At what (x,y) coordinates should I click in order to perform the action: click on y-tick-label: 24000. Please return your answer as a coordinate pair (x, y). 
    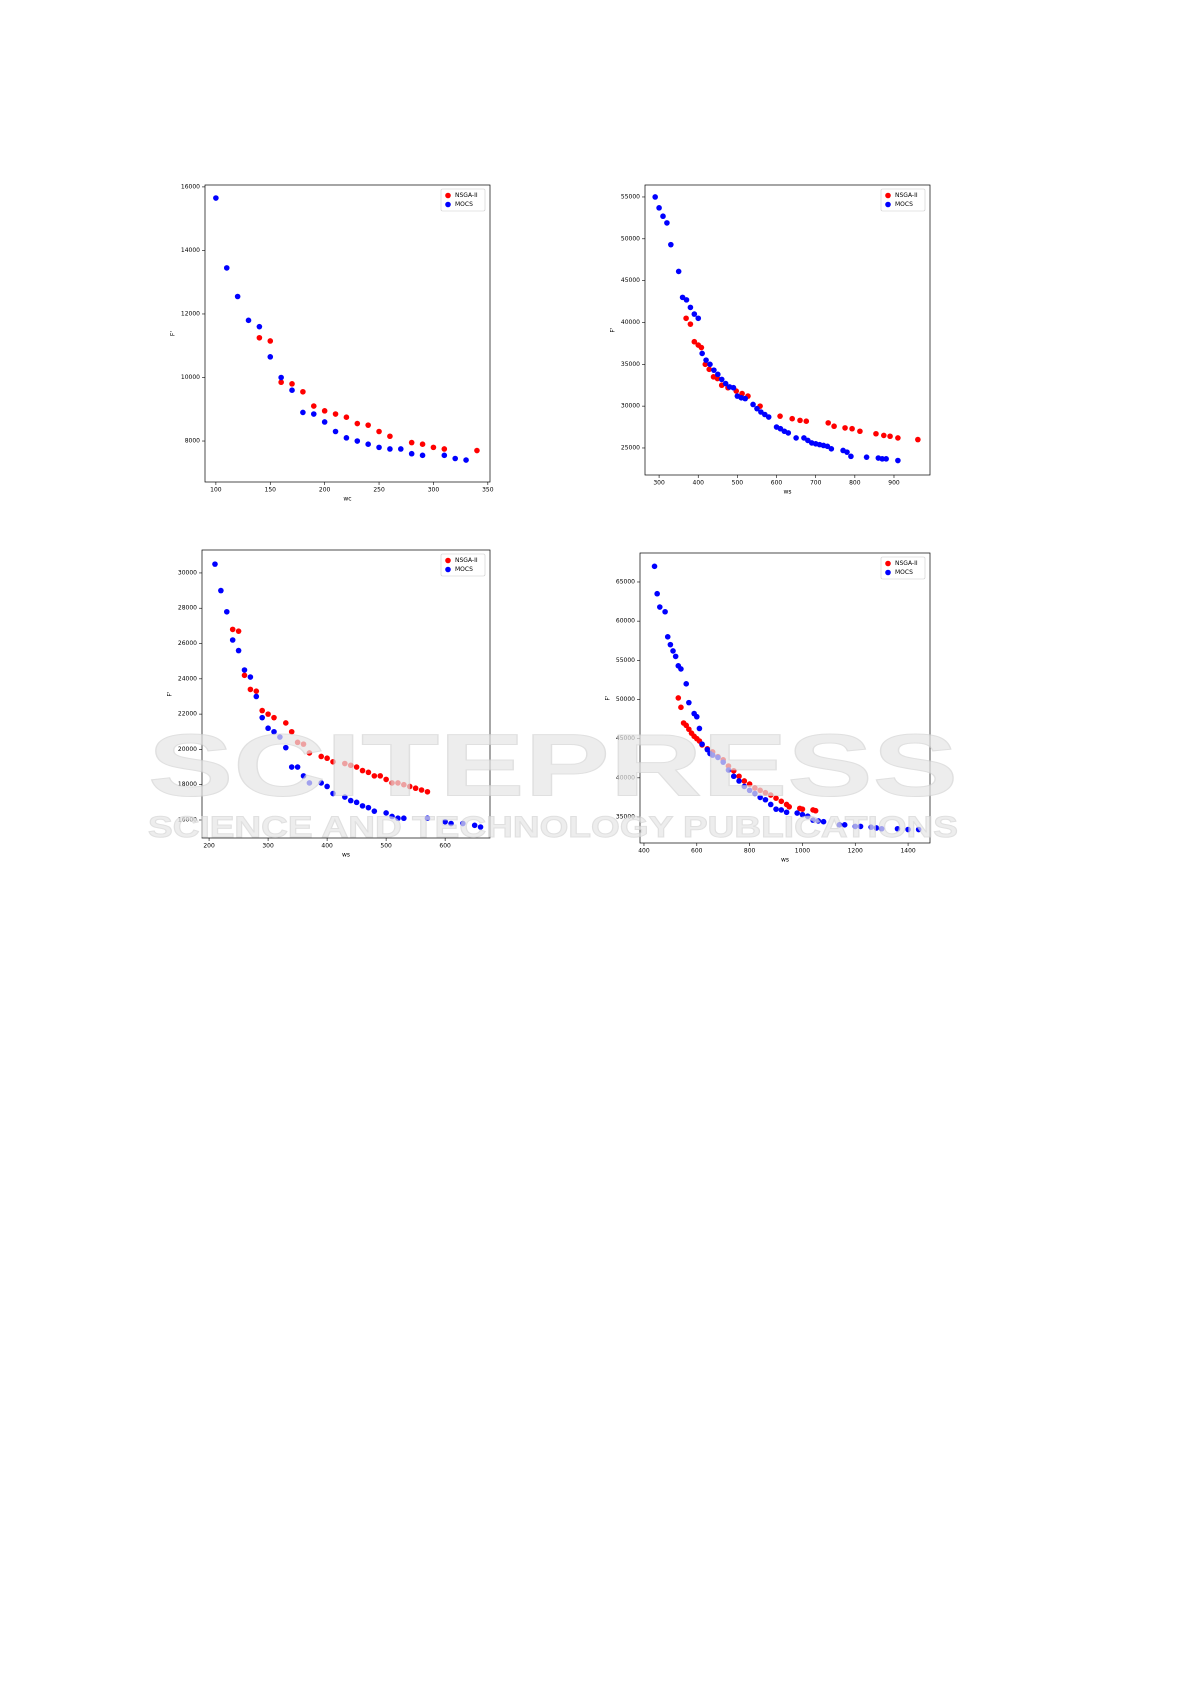
    Looking at the image, I should click on (187, 678).